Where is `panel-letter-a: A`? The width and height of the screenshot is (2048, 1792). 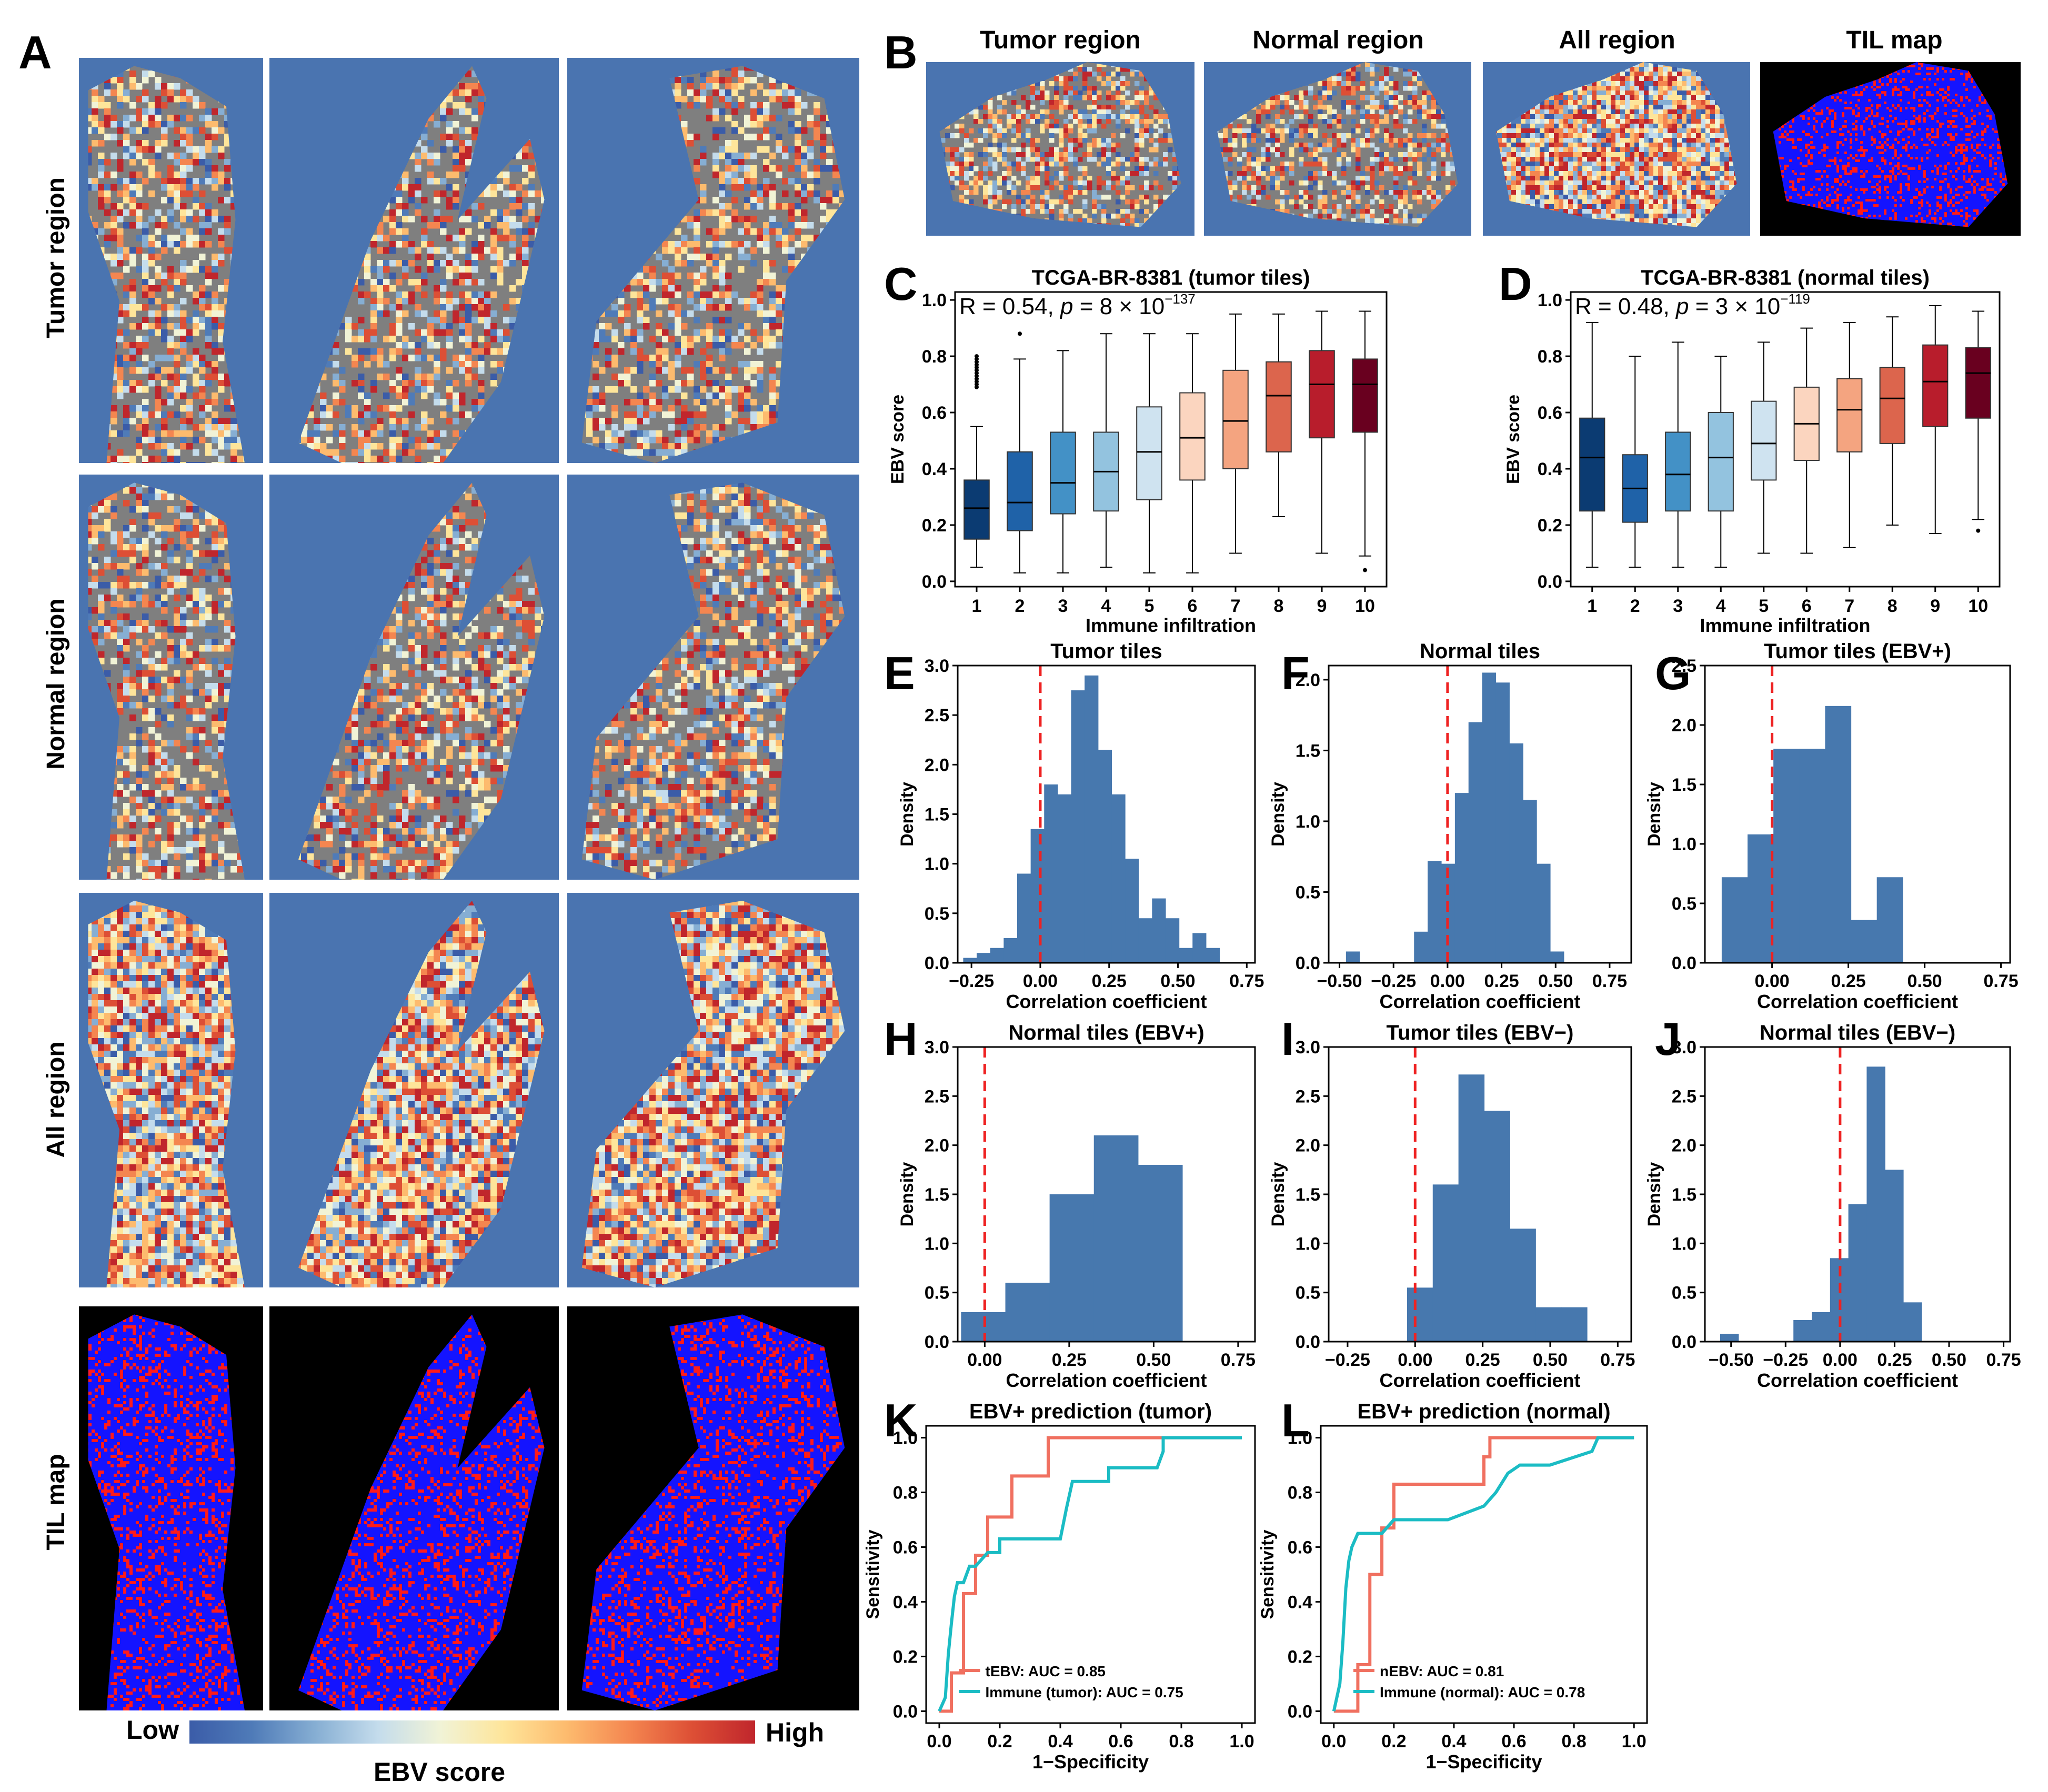
panel-letter-a: A is located at coordinates (35, 52).